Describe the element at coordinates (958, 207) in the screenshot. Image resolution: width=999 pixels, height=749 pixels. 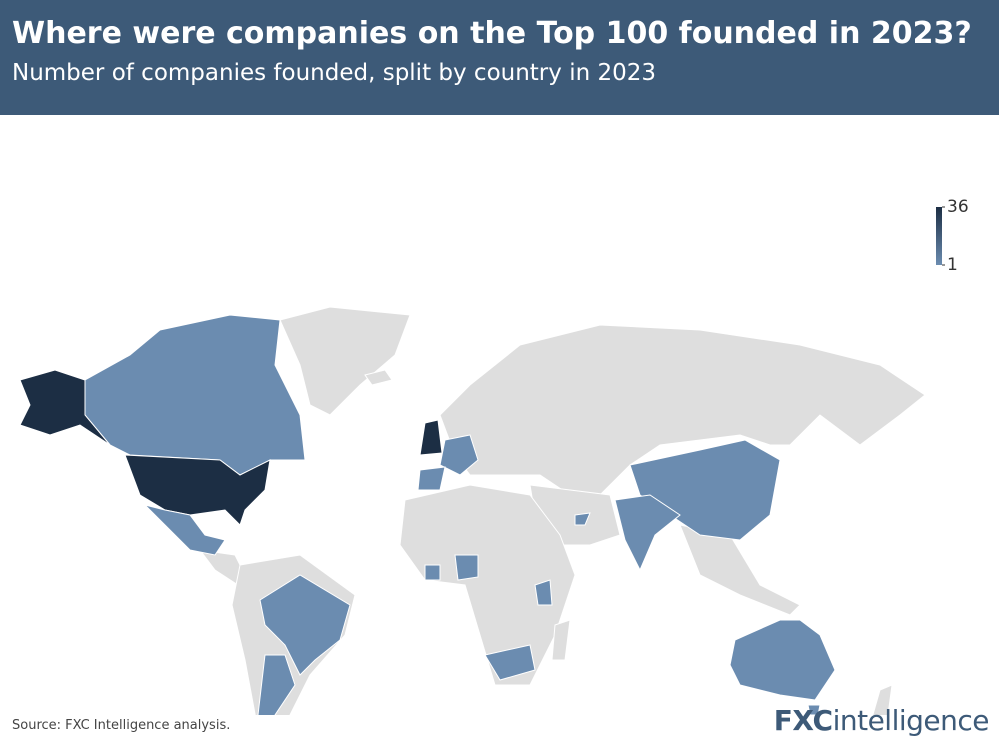
I see `colorbar-label: 36` at that location.